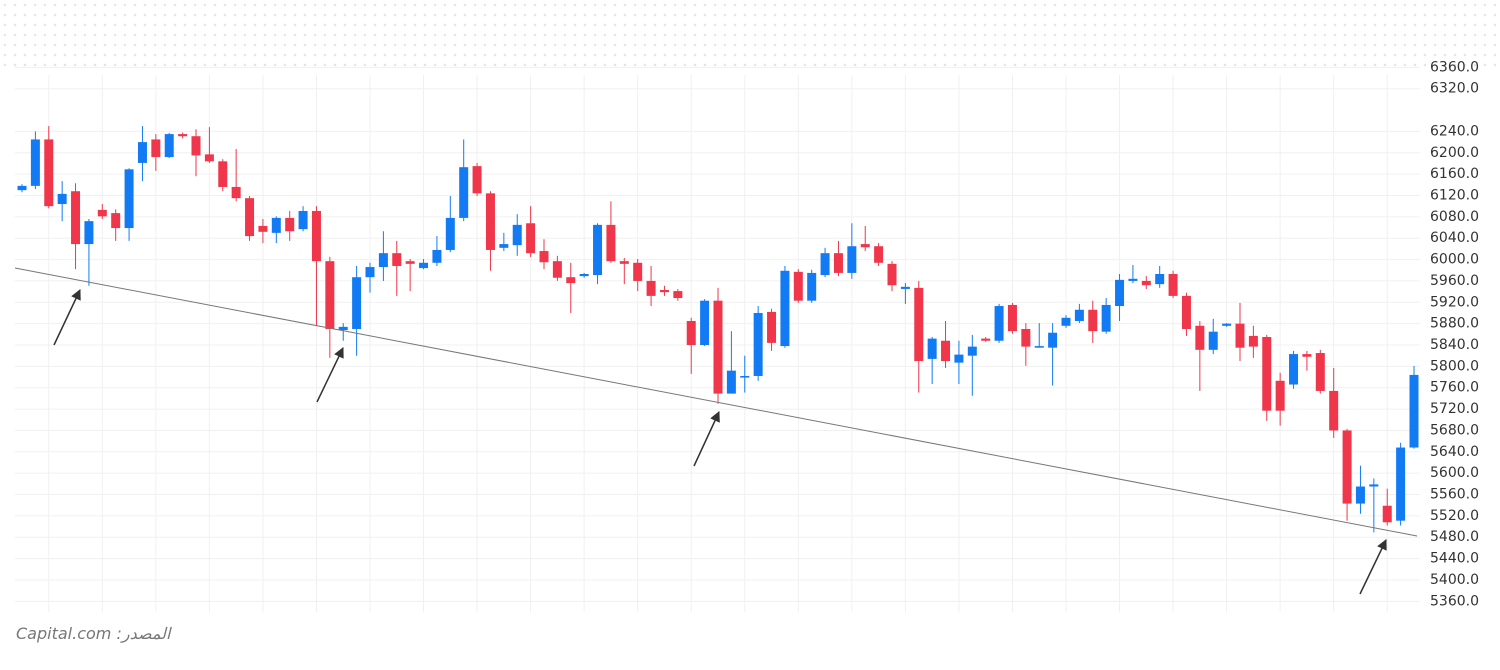 This screenshot has width=1500, height=670. What do you see at coordinates (1454, 195) in the screenshot?
I see `y-tick-label: 6120.0` at bounding box center [1454, 195].